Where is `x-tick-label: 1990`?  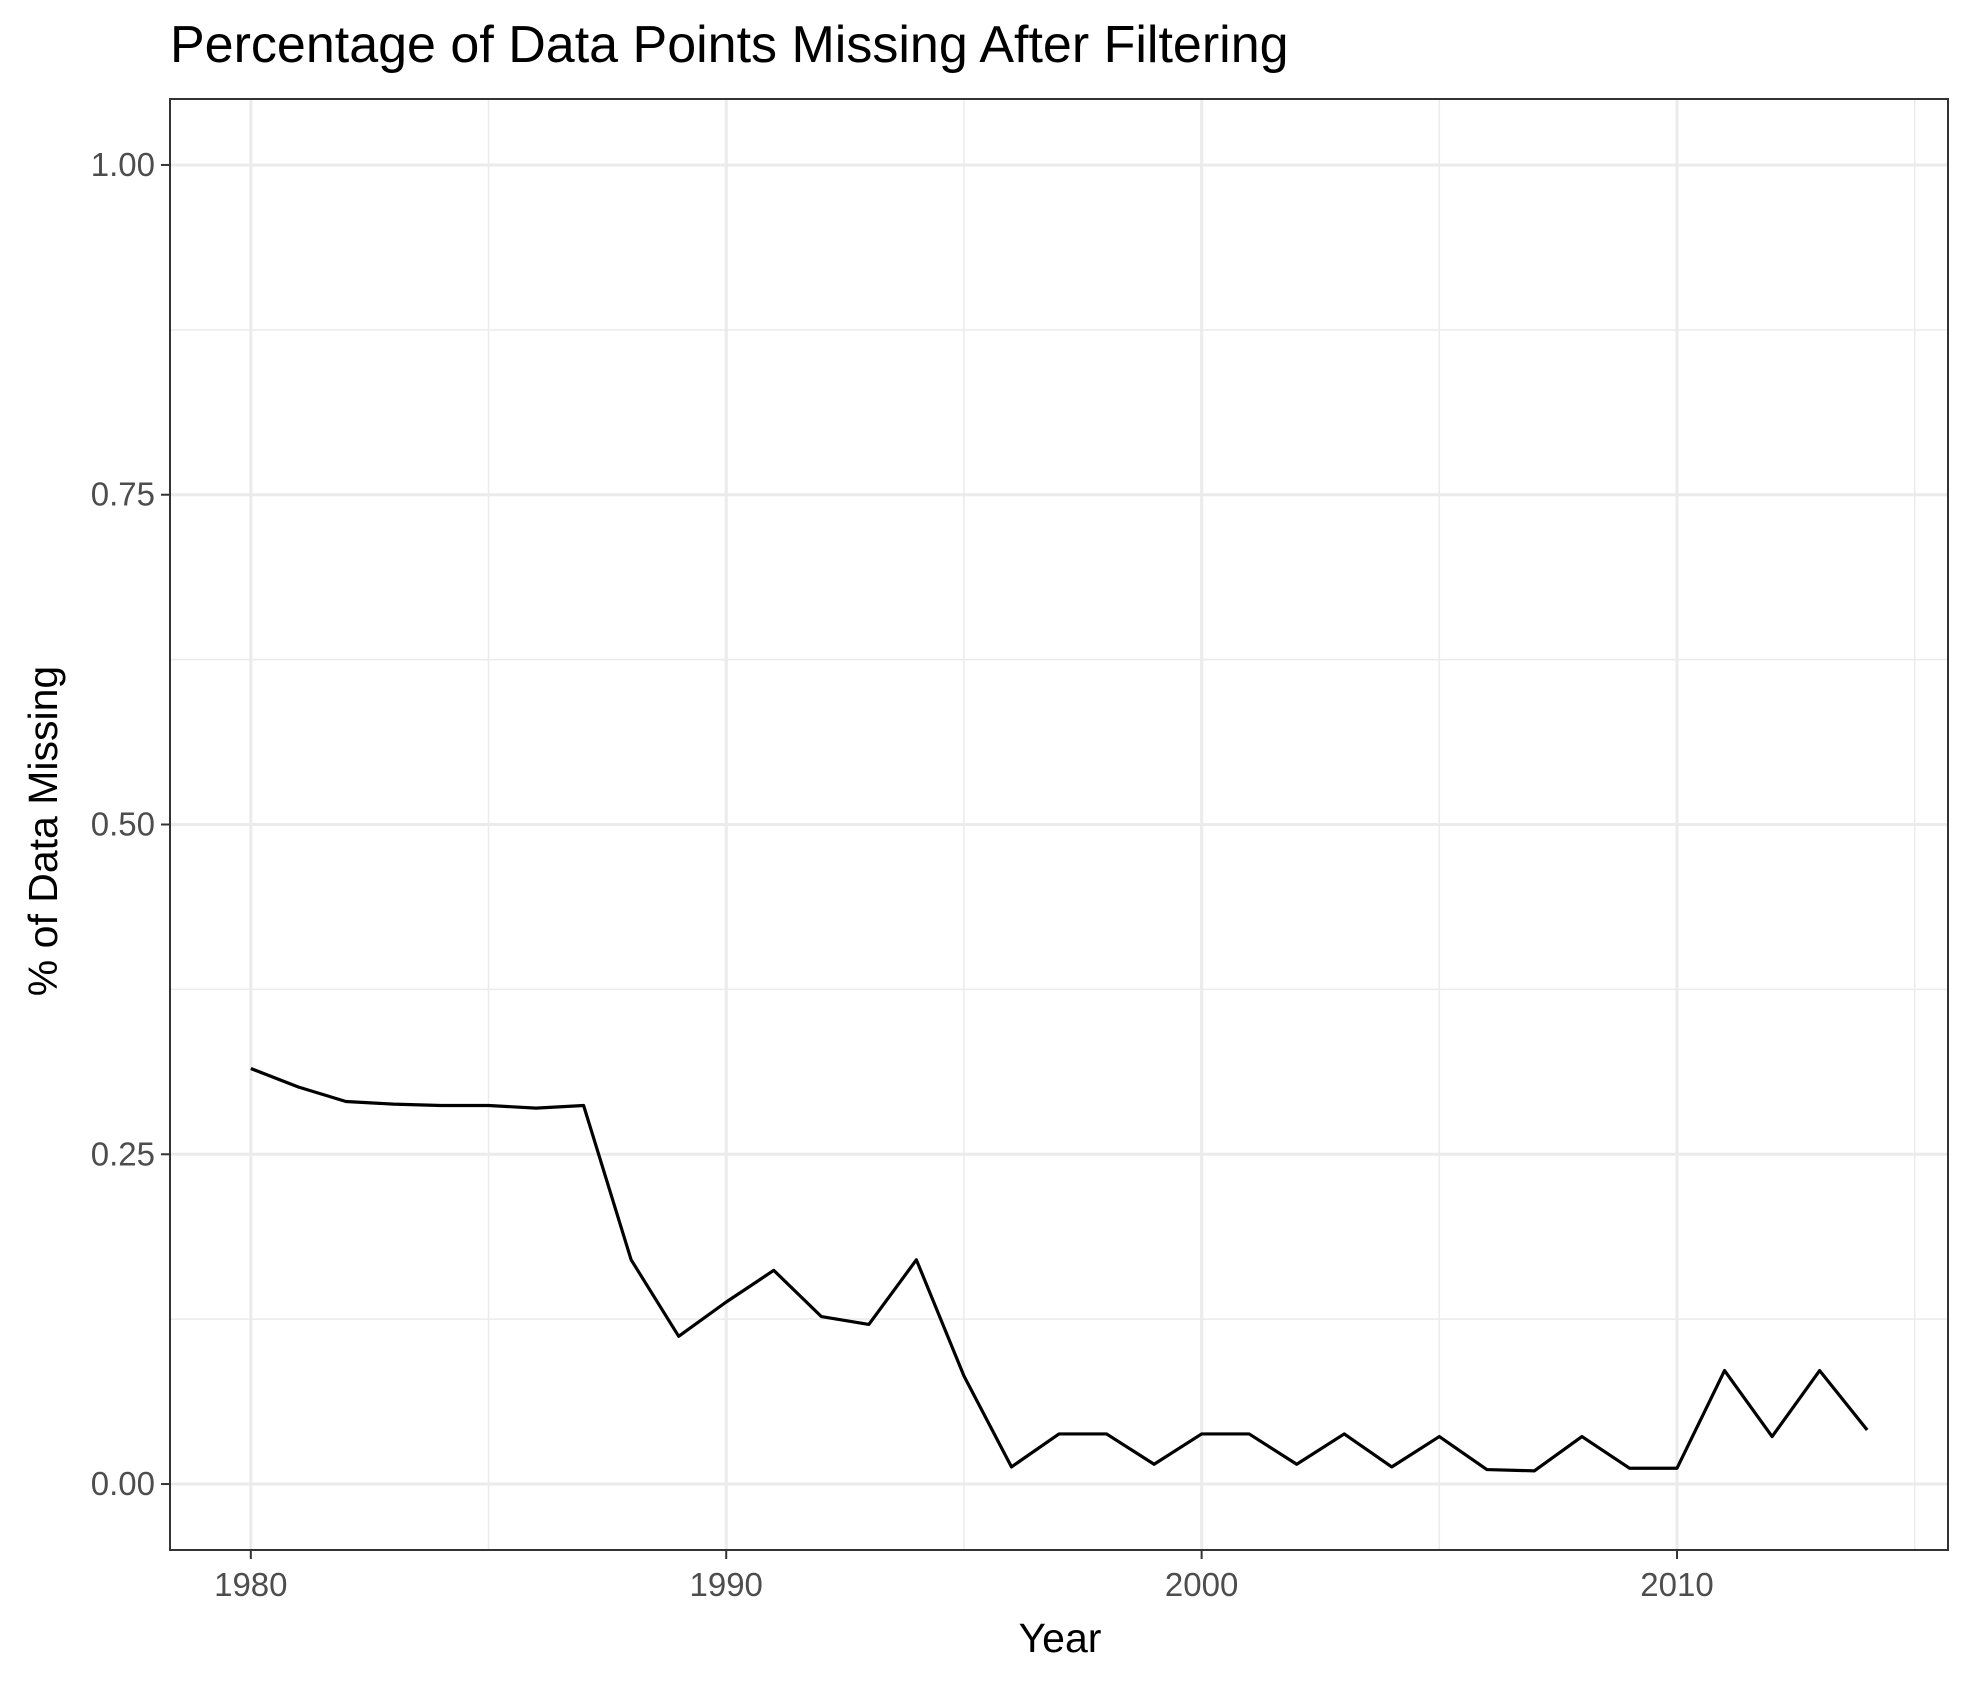 x-tick-label: 1990 is located at coordinates (726, 1584).